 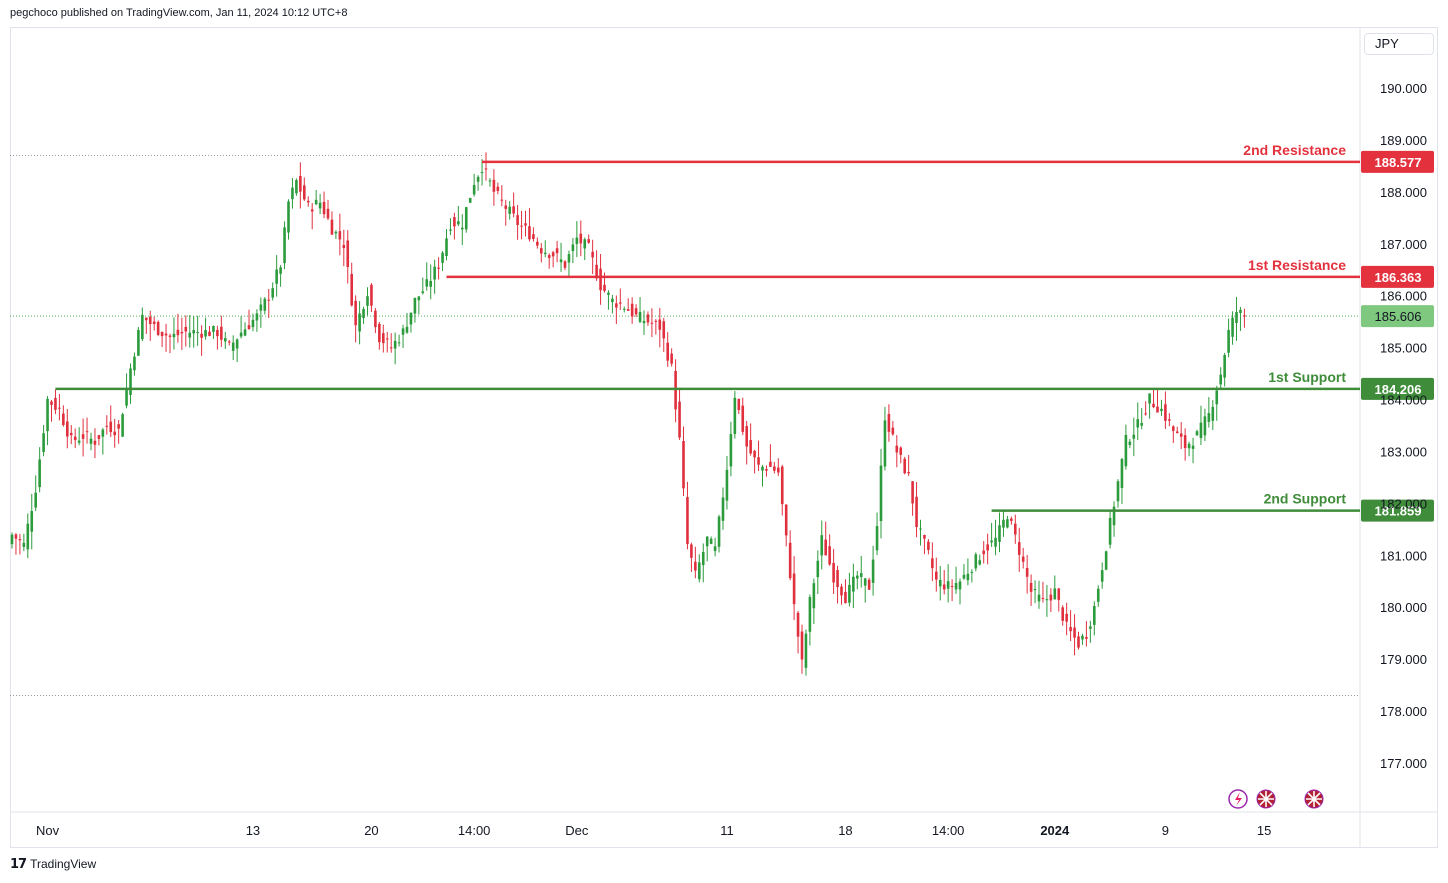 I want to click on time-tick: Nov, so click(x=48, y=830).